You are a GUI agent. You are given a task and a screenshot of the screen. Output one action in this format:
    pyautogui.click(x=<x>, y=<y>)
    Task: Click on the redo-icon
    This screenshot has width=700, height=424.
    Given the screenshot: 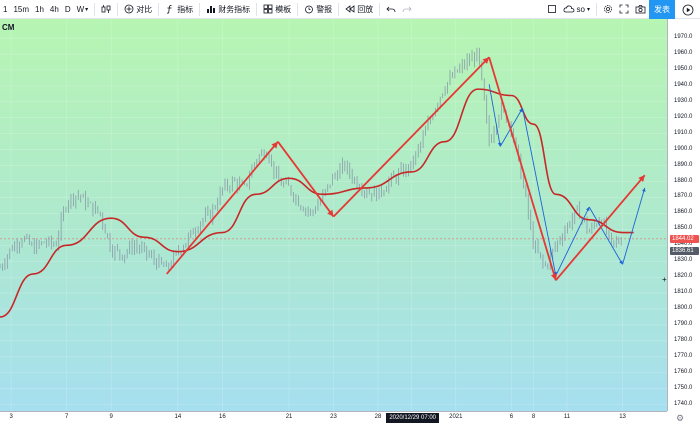 What is the action you would take?
    pyautogui.click(x=407, y=9)
    